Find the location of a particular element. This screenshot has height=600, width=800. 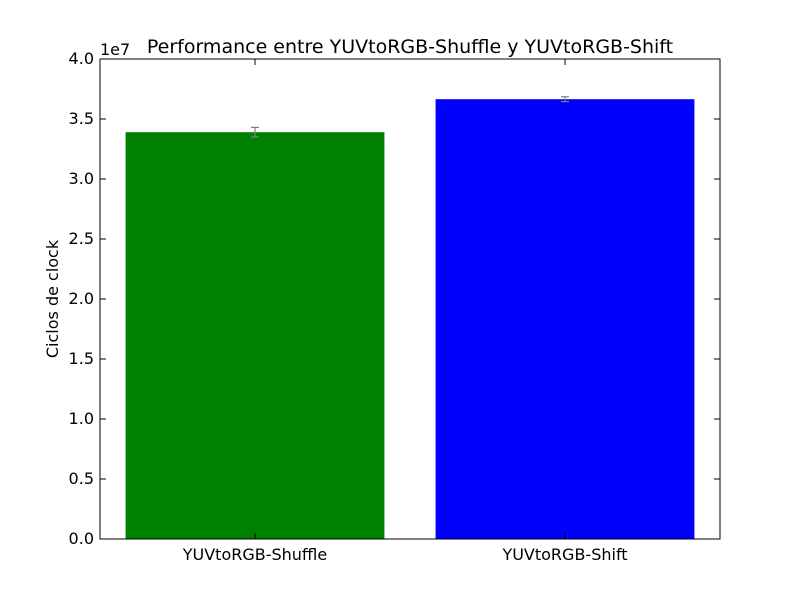

y-tick-label: 3.0 is located at coordinates (81, 178).